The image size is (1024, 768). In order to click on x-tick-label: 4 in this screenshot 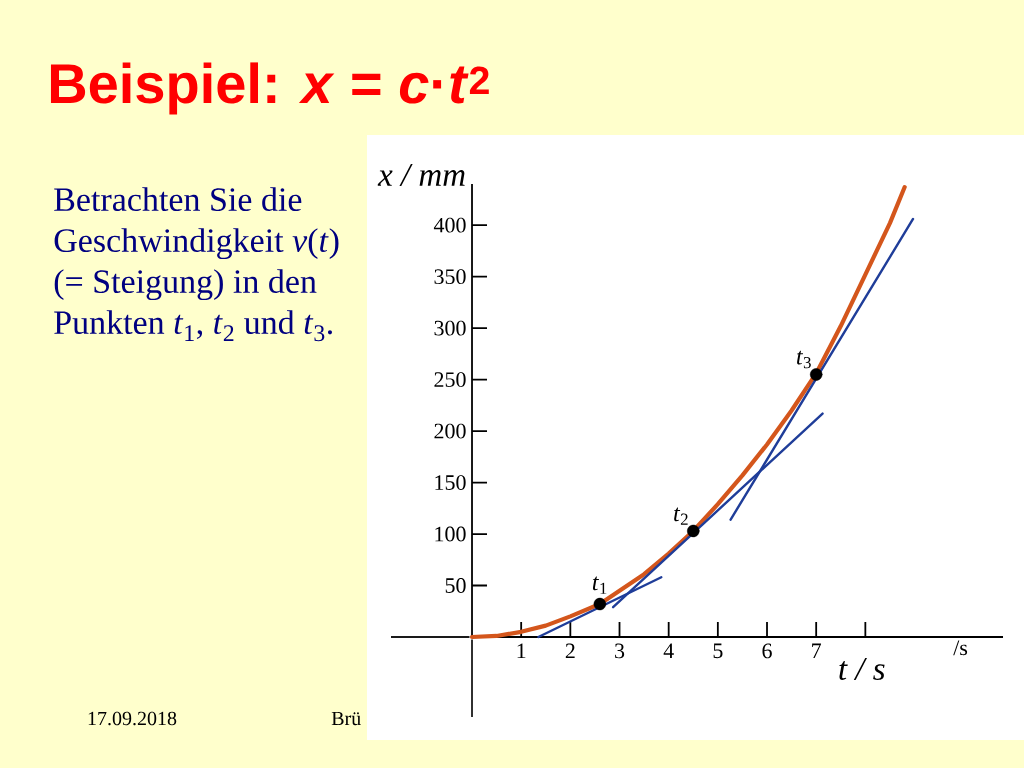, I will do `click(668, 650)`.